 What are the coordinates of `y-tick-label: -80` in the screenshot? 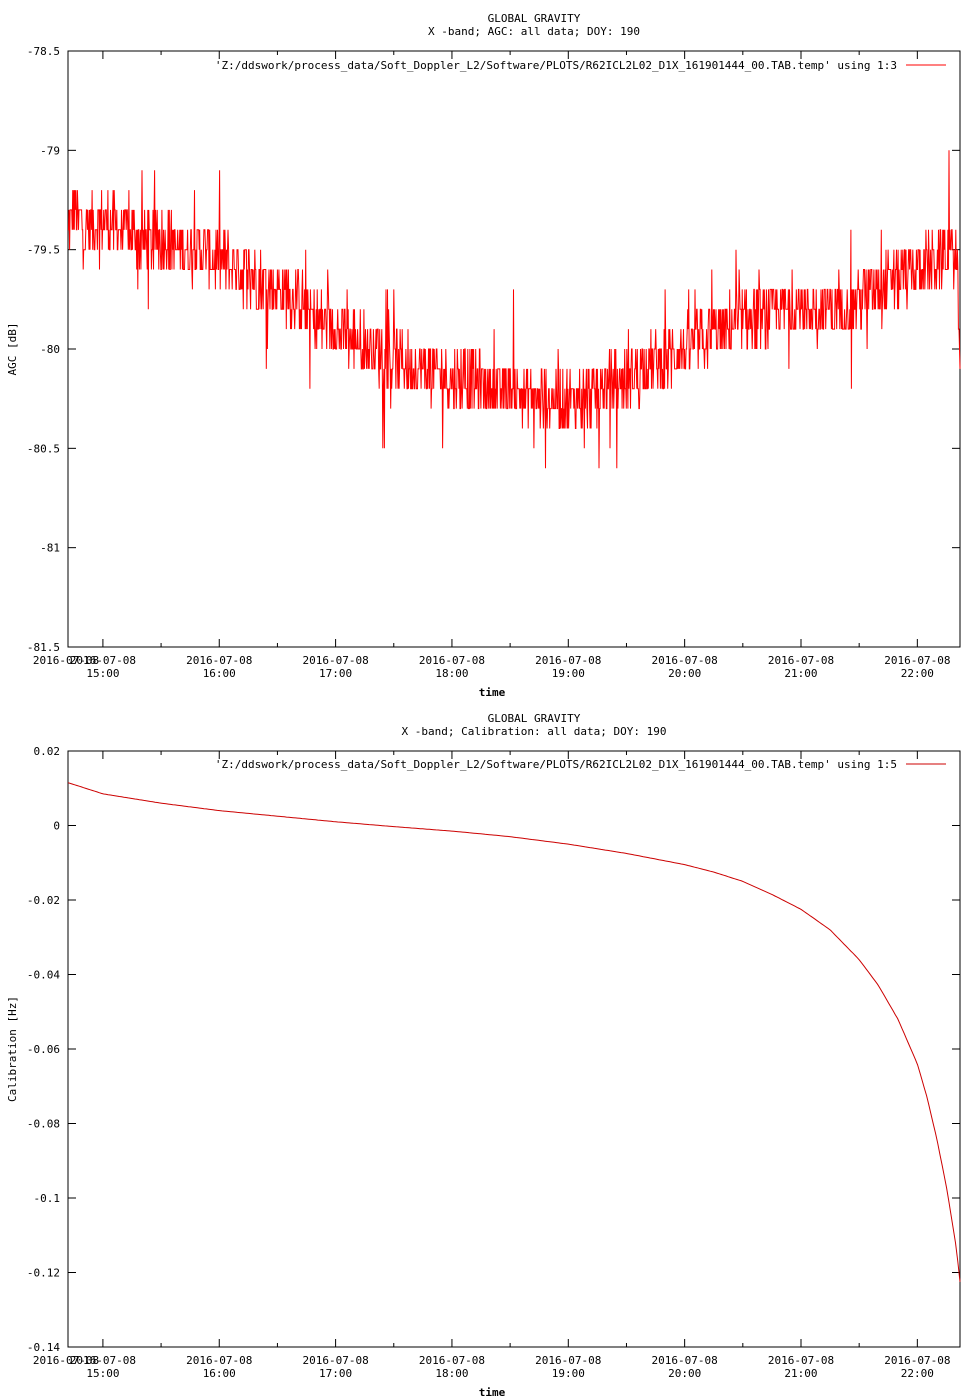 It's located at (50, 349).